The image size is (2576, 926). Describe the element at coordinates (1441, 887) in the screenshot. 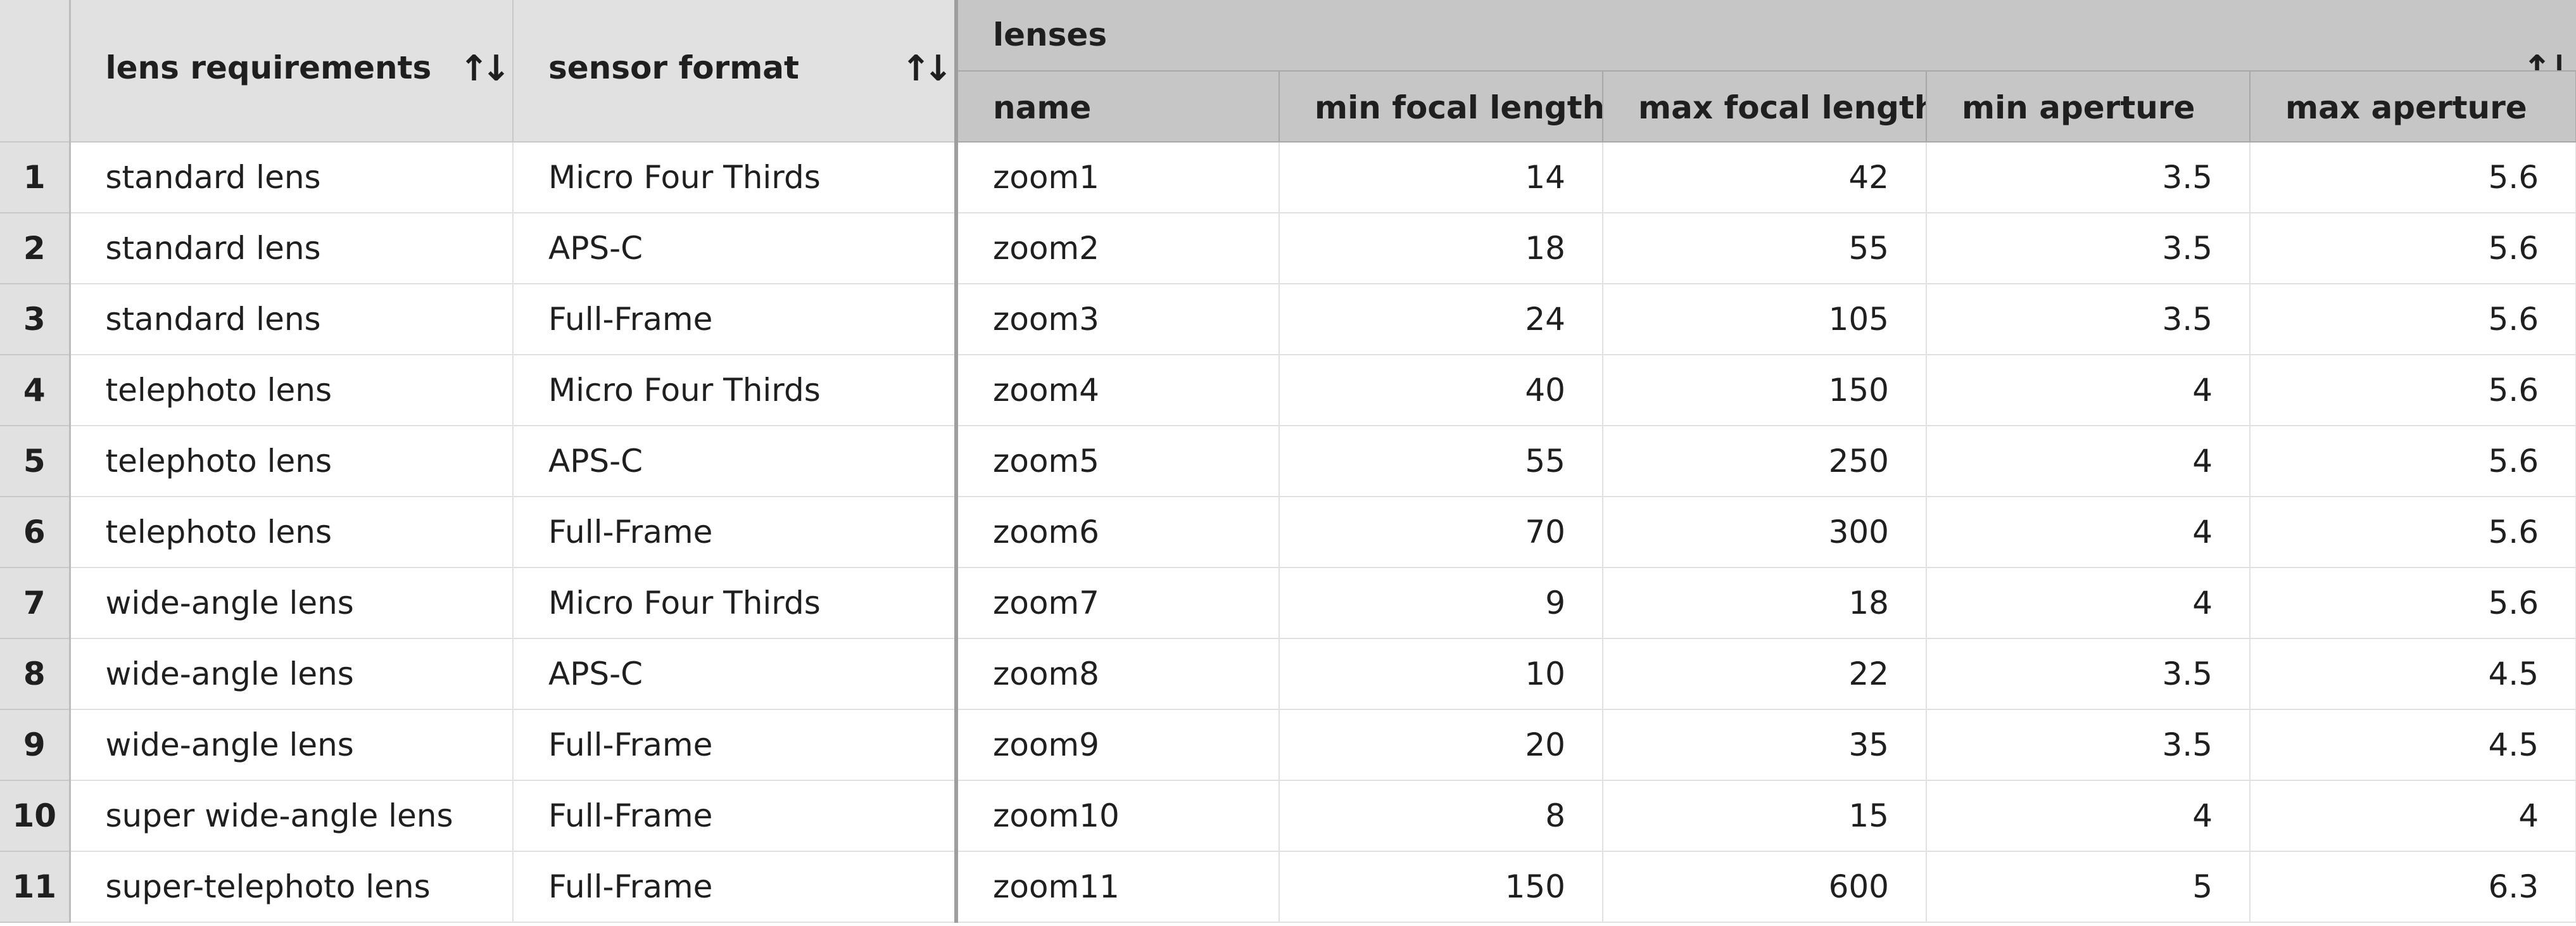

I see `cell-min-focal-length: 150` at that location.